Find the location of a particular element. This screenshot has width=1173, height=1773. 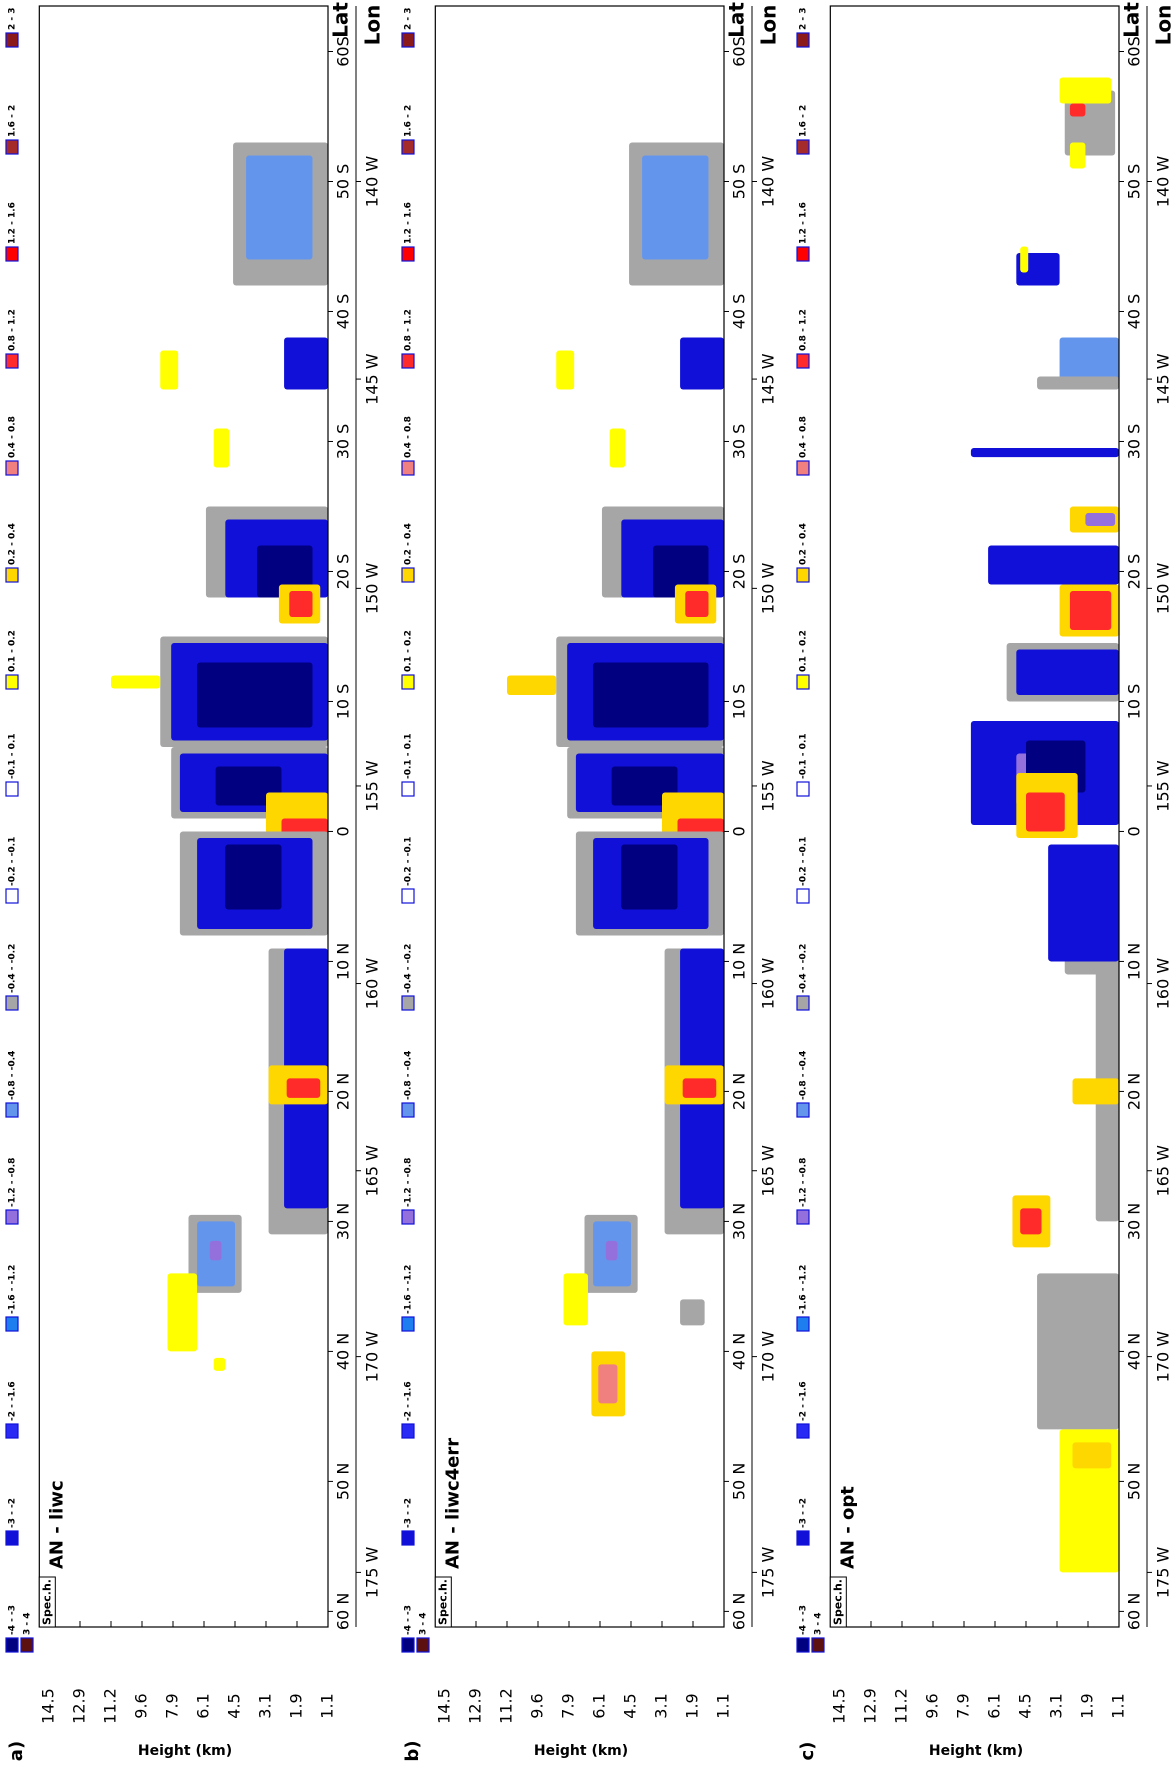

x2-tick-label: 165 W is located at coordinates (372, 1171).